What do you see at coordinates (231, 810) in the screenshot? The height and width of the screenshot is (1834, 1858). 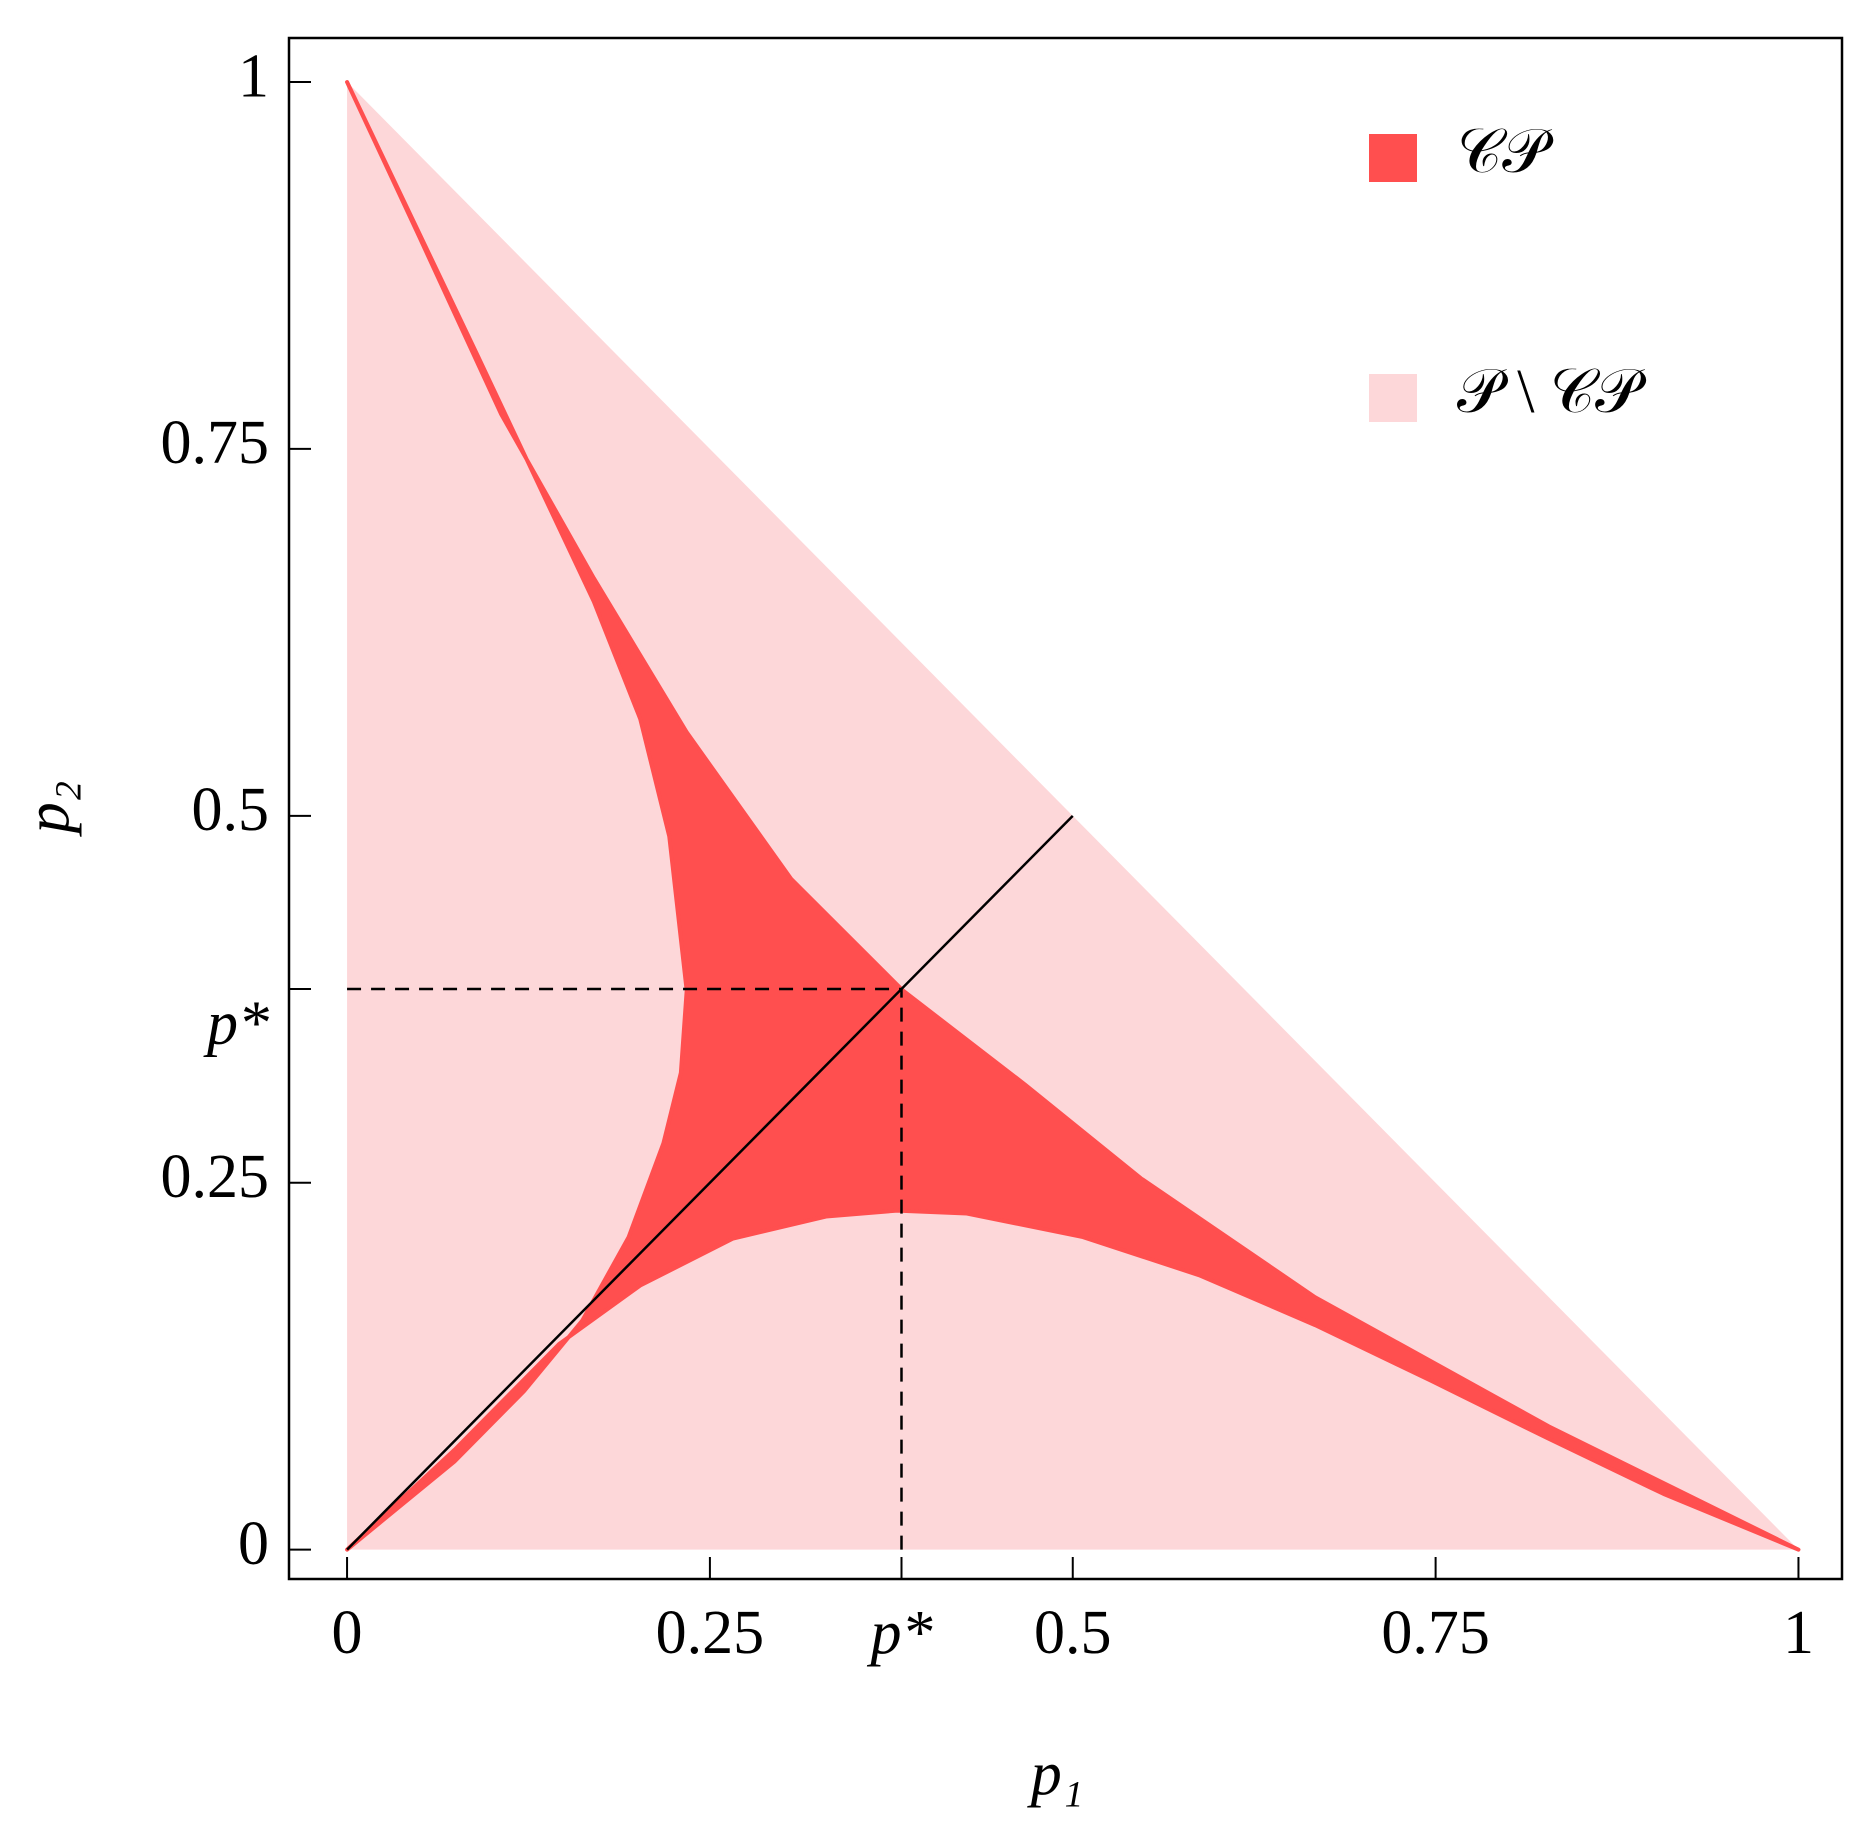 I see `y-tick-label: 0.5` at bounding box center [231, 810].